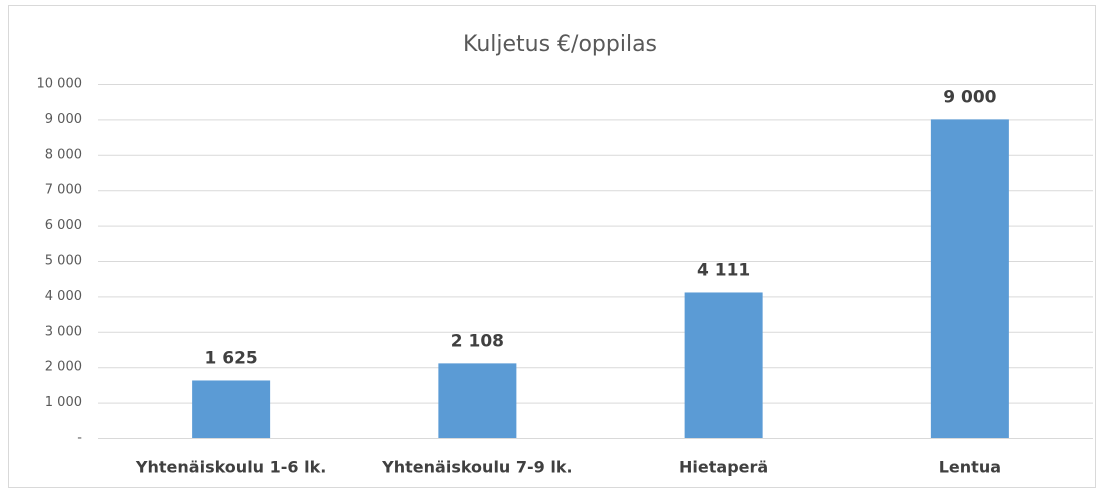 The image size is (1104, 493). I want to click on data-label: 2 108, so click(477, 341).